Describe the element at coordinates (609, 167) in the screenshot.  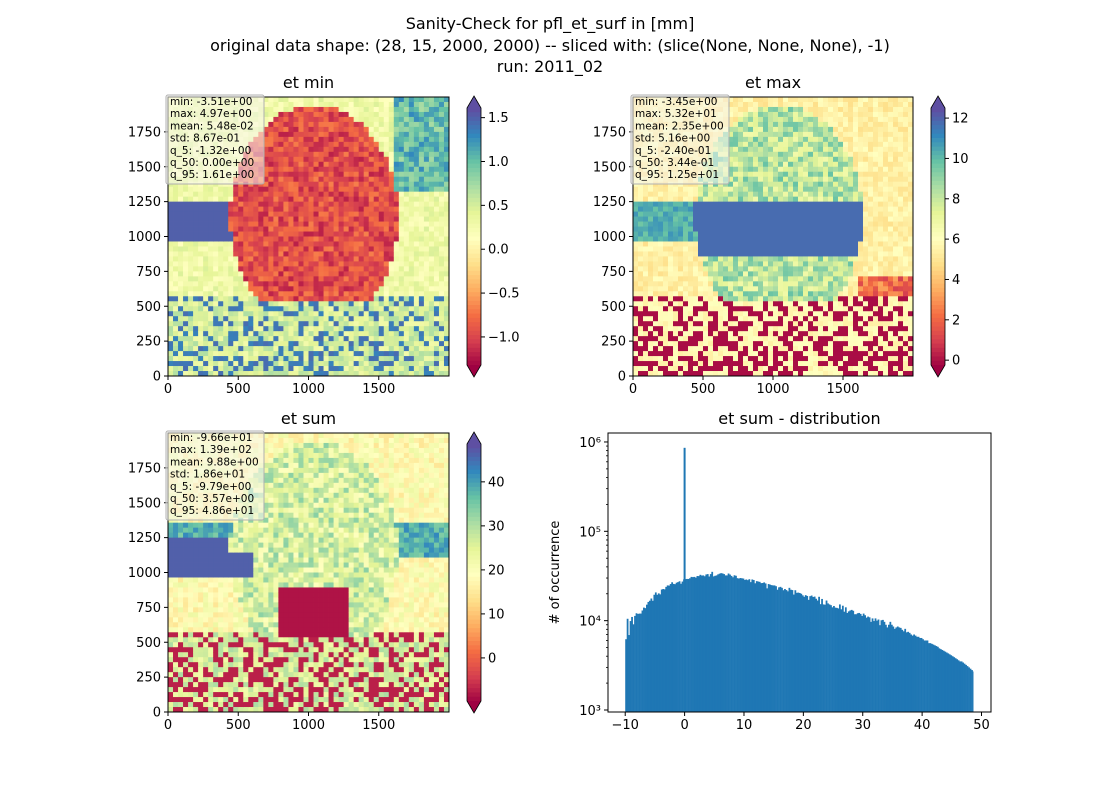
I see `y-tick-label: 1500` at that location.